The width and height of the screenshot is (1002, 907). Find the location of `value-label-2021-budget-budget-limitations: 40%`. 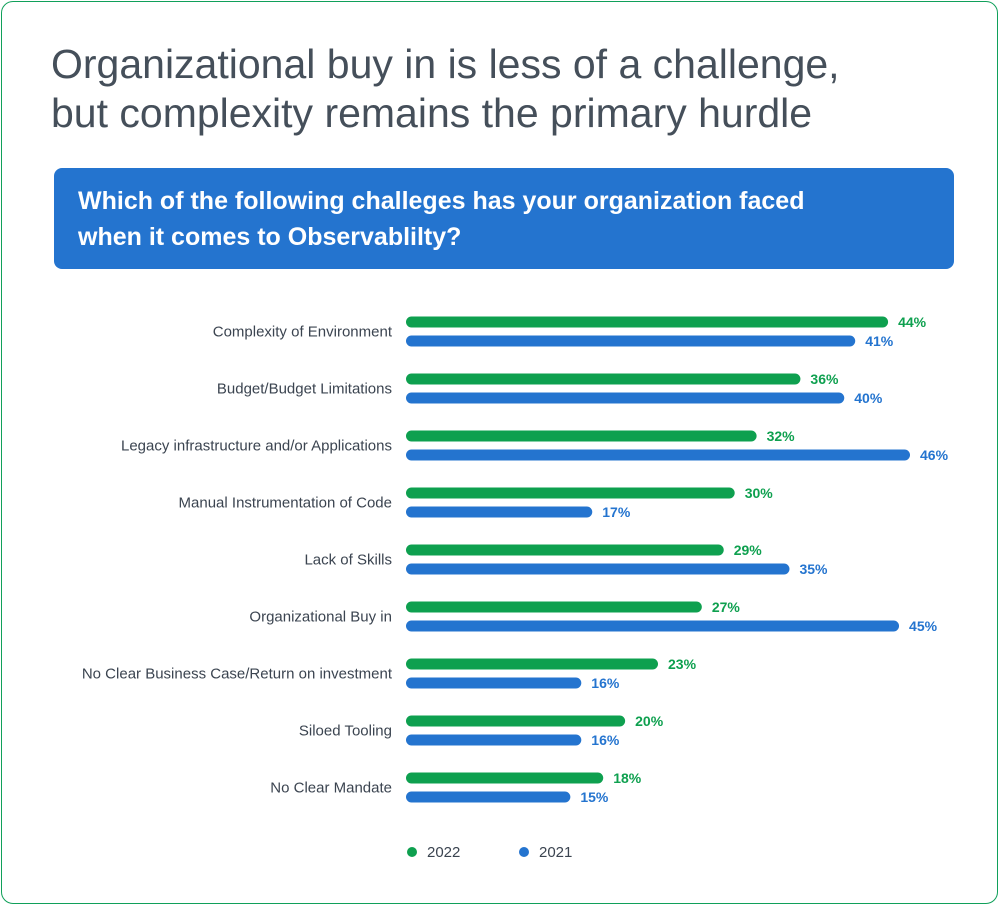

value-label-2021-budget-budget-limitations: 40% is located at coordinates (868, 398).